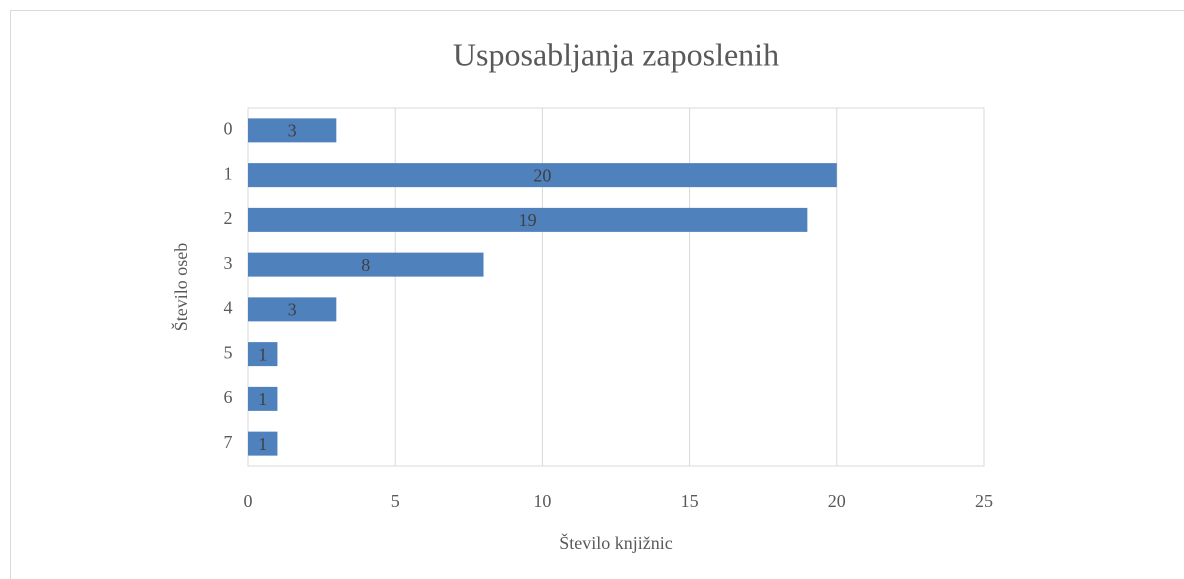 This screenshot has width=1184, height=579. What do you see at coordinates (228, 173) in the screenshot?
I see `y-tick-label: 1` at bounding box center [228, 173].